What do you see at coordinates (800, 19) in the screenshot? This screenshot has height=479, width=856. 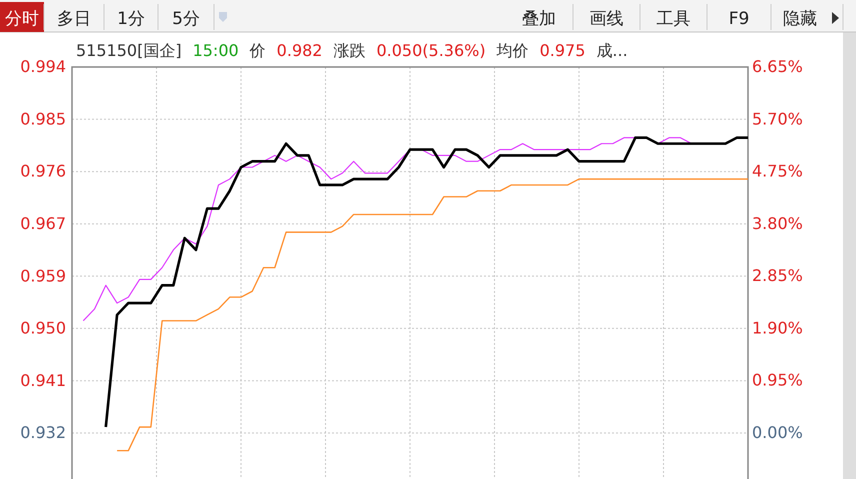 I see `text: 隐藏` at bounding box center [800, 19].